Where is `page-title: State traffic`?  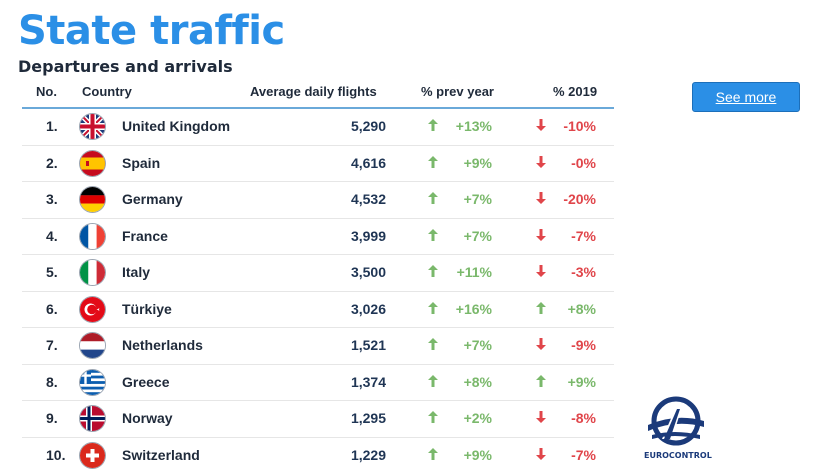
page-title: State traffic is located at coordinates (151, 31).